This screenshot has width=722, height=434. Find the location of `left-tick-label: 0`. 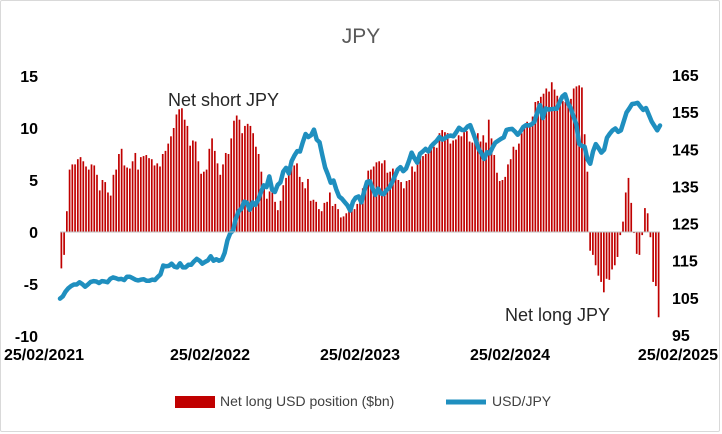

left-tick-label: 0 is located at coordinates (33, 233).